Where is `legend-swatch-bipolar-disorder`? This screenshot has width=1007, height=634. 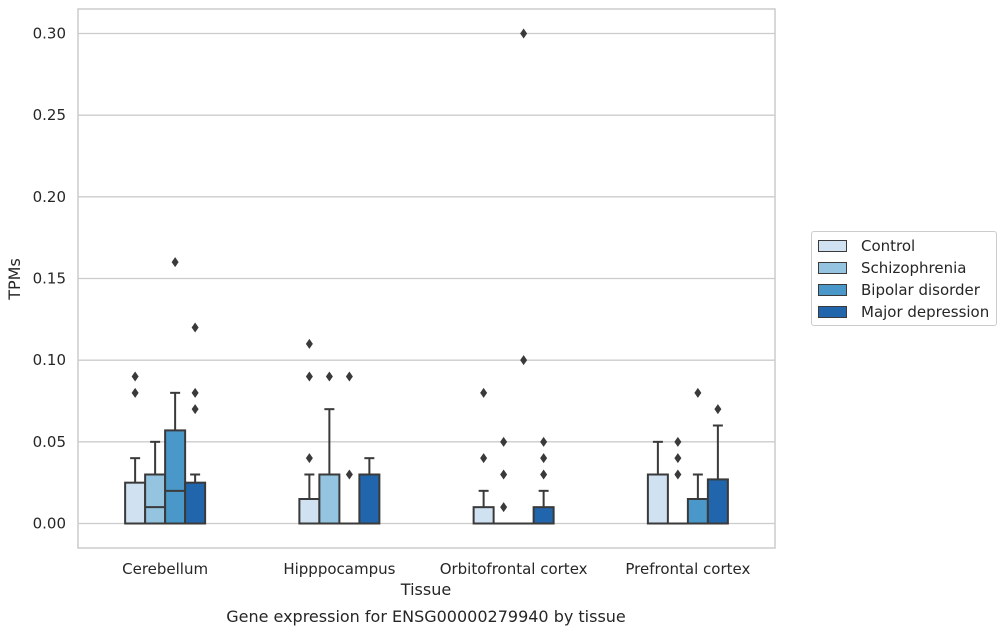
legend-swatch-bipolar-disorder is located at coordinates (832, 290).